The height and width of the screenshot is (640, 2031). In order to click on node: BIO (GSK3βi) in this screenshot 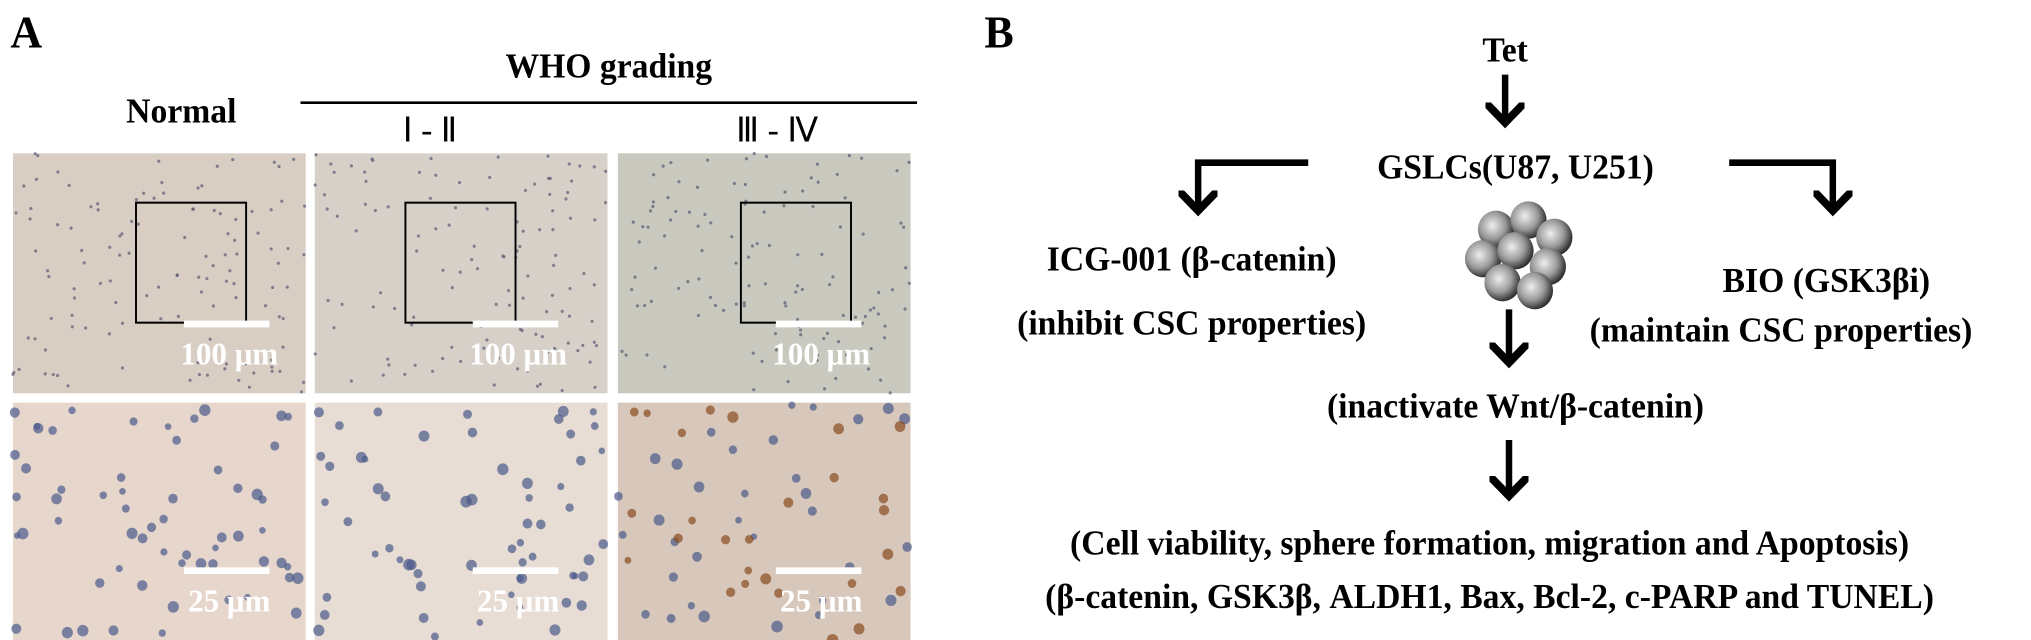, I will do `click(1827, 282)`.